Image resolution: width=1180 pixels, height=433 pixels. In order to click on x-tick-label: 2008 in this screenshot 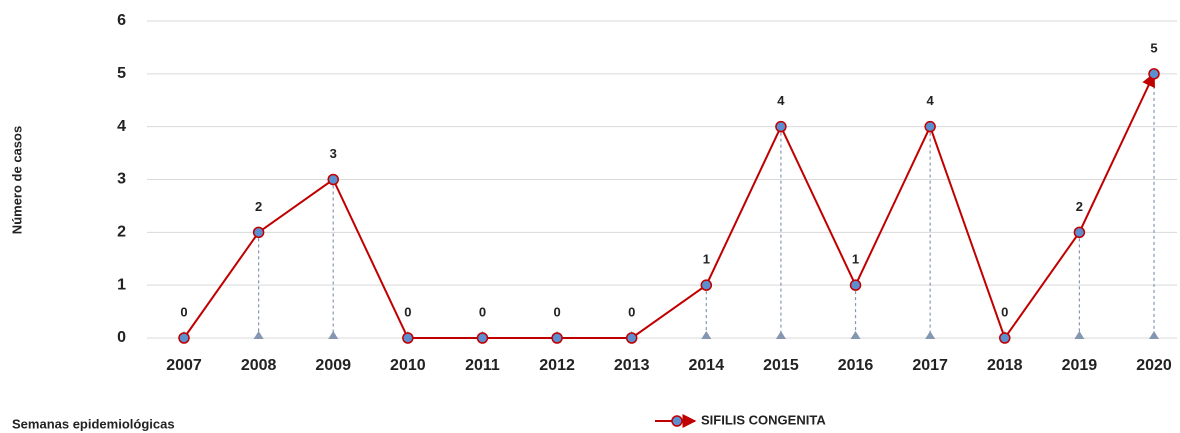, I will do `click(259, 365)`.